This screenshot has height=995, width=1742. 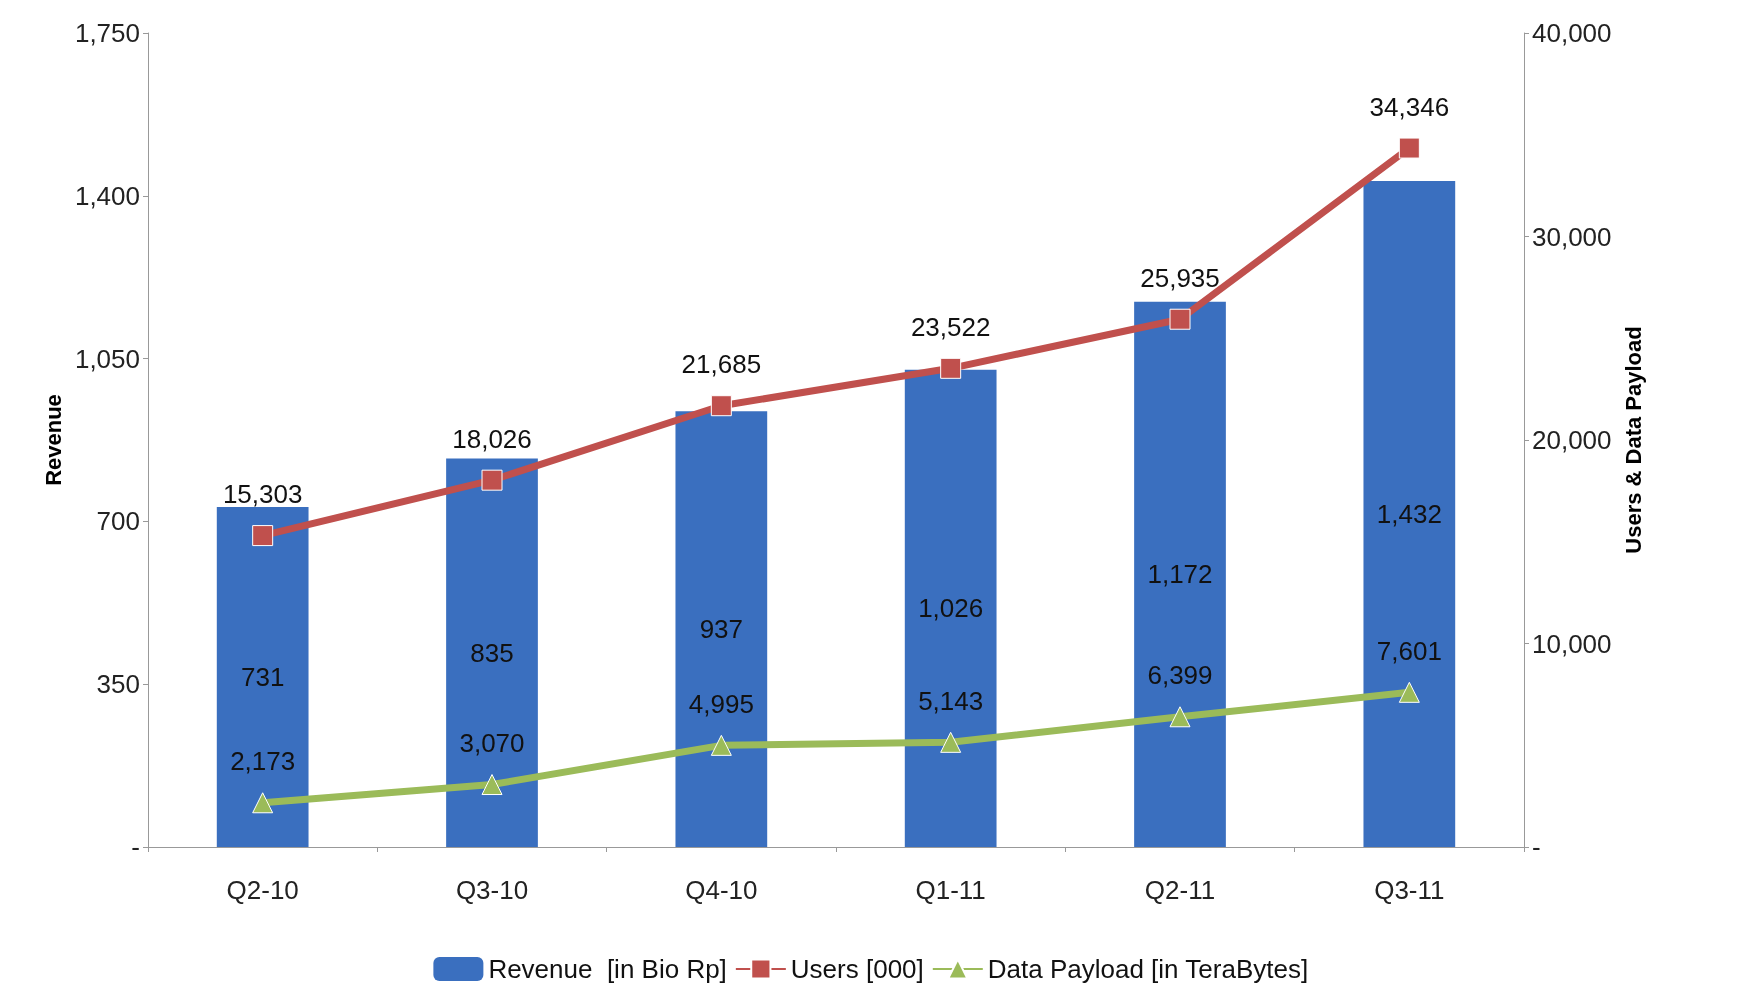 What do you see at coordinates (950, 890) in the screenshot?
I see `x-tick-label: Q1-11` at bounding box center [950, 890].